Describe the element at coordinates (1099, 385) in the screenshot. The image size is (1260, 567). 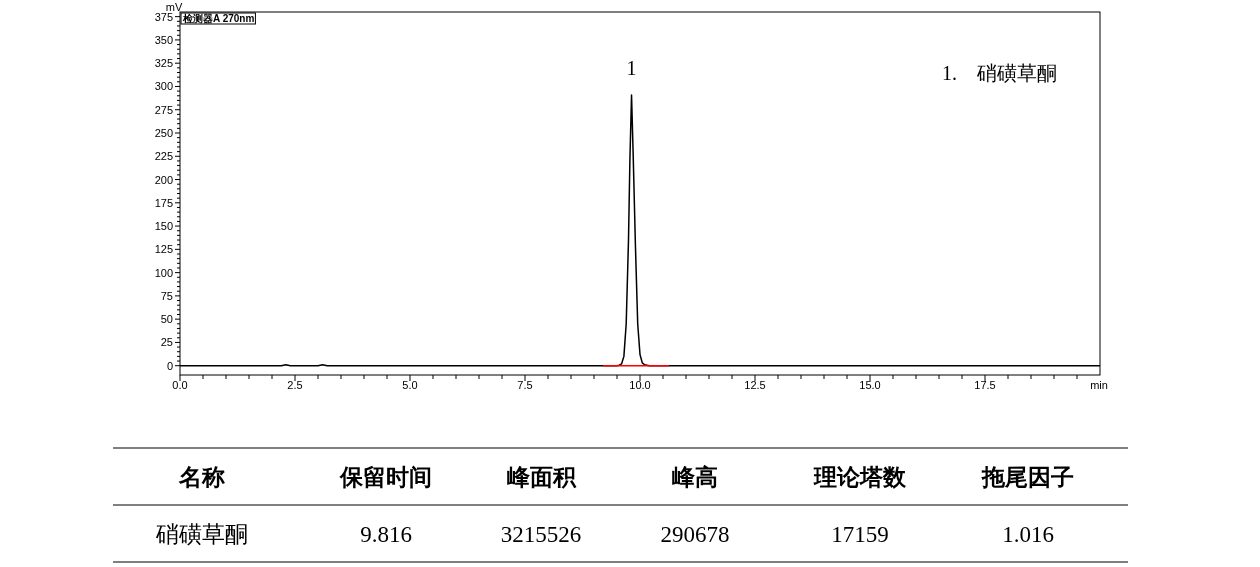
I see `x-axis-title: min` at that location.